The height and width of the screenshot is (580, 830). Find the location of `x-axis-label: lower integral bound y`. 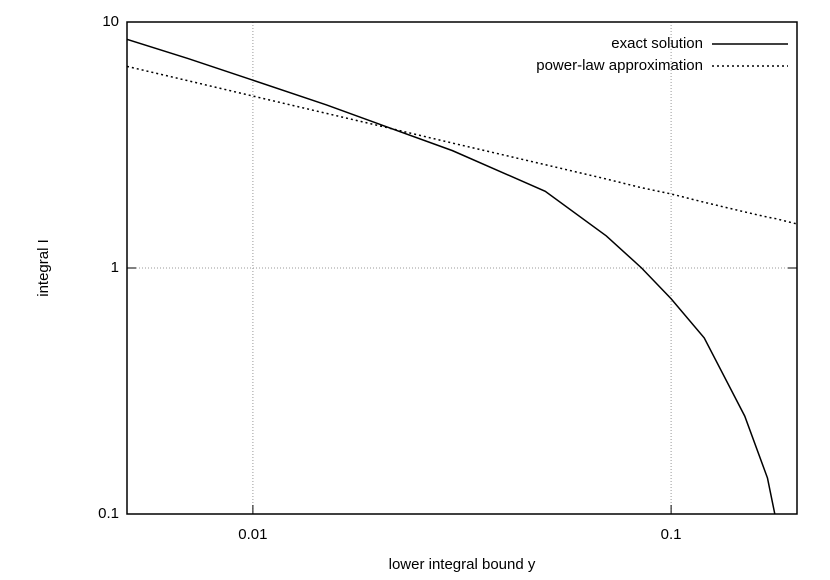

x-axis-label: lower integral bound y is located at coordinates (462, 564).